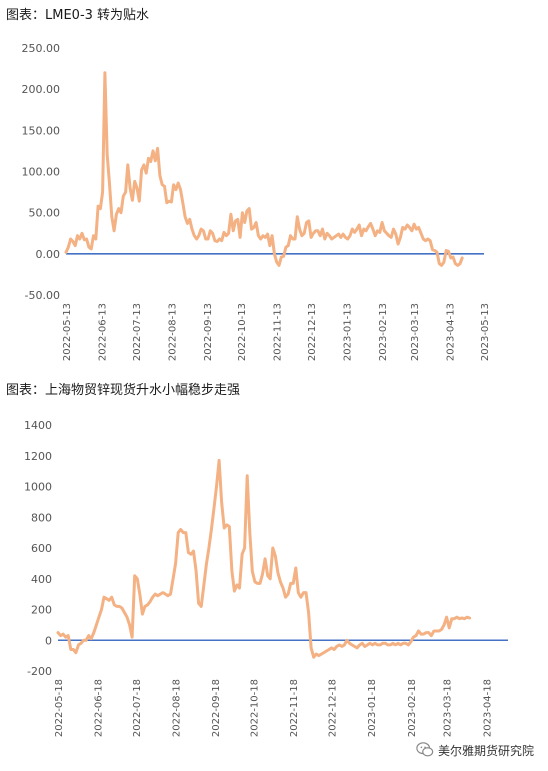  I want to click on chart-2-ytick-label: 400, so click(41, 579).